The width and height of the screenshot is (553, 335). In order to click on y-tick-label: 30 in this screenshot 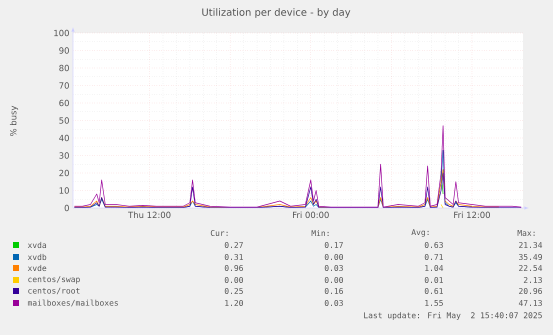, I will do `click(64, 155)`.